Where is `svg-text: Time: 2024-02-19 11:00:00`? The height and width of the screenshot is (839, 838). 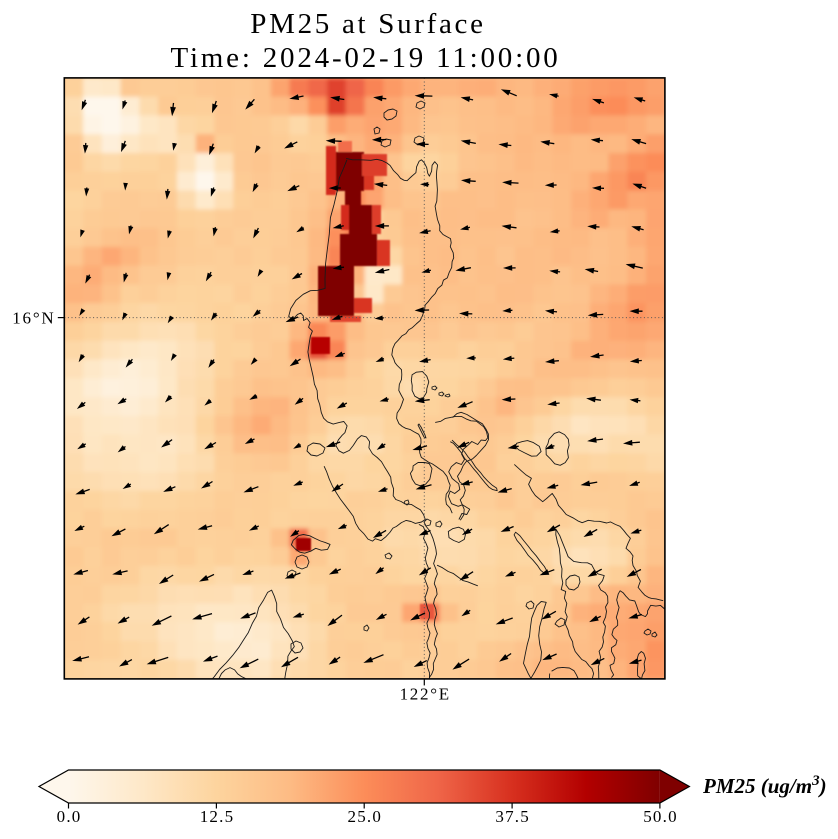
svg-text: Time: 2024-02-19 11:00:00 is located at coordinates (365, 58).